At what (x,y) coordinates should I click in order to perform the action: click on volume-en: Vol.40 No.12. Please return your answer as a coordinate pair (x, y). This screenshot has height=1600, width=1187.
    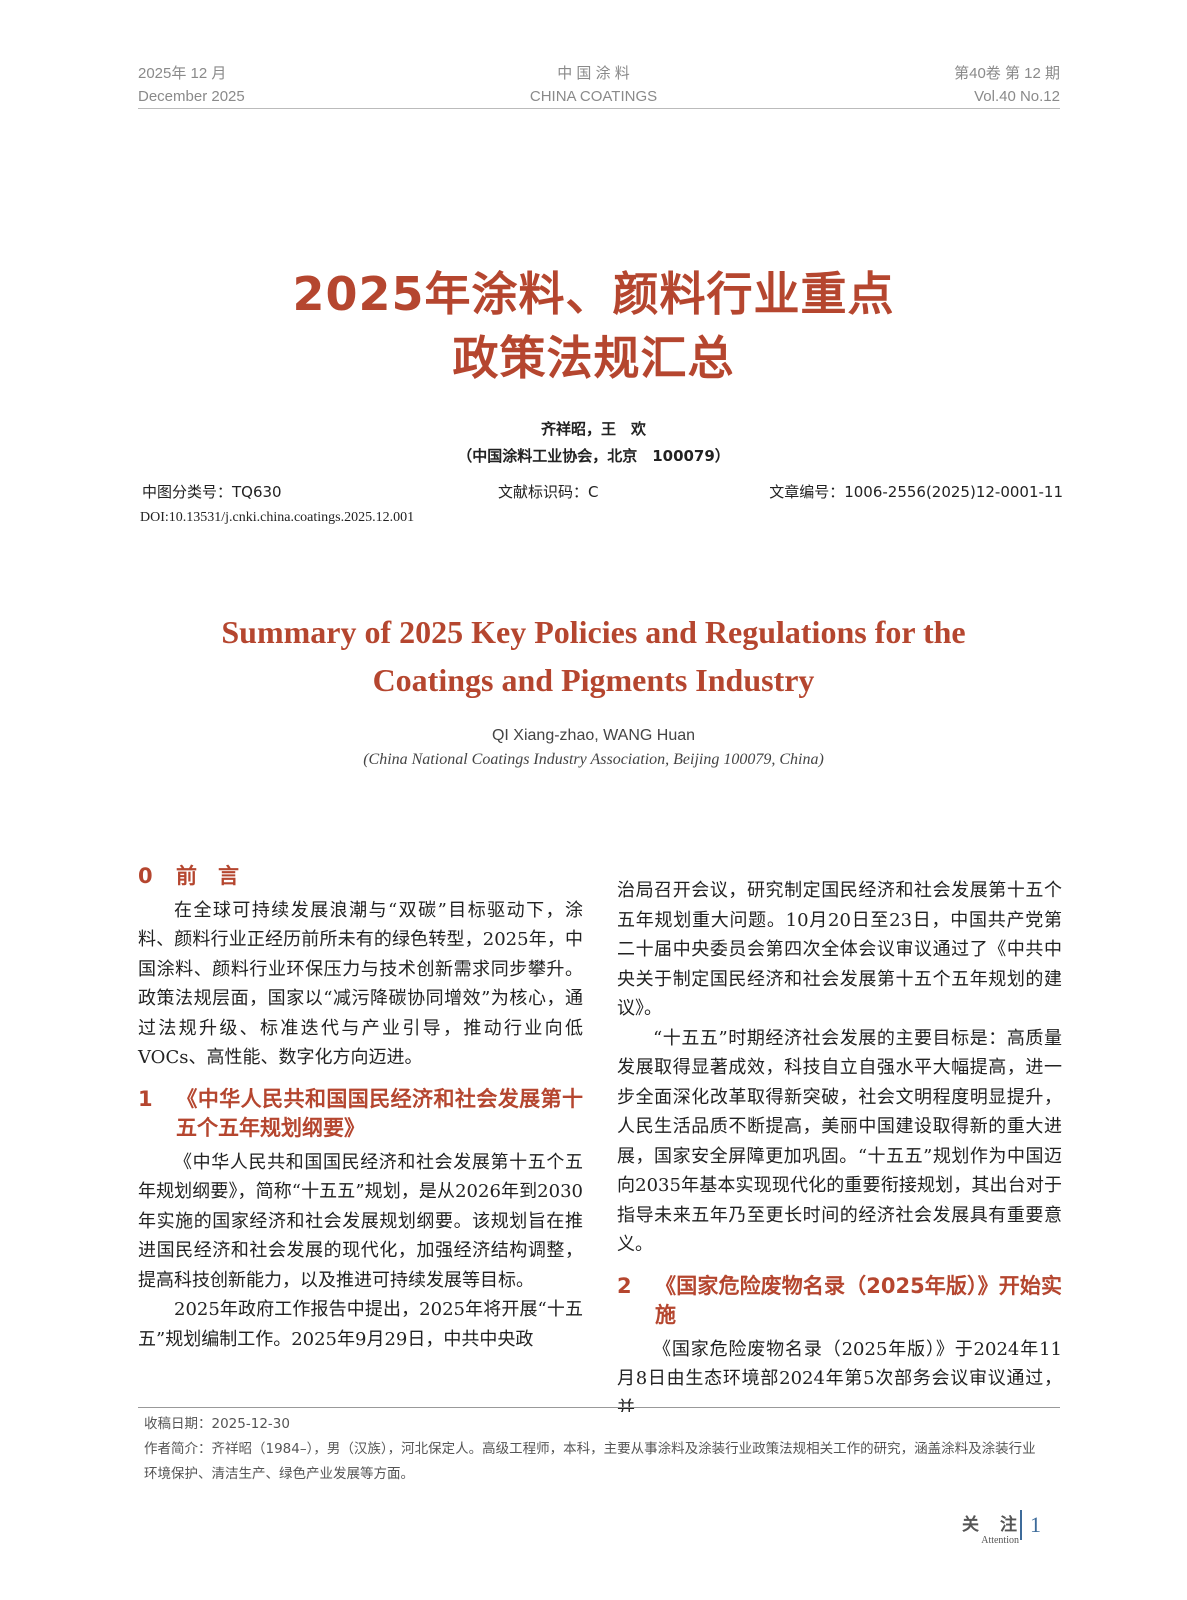
    Looking at the image, I should click on (1017, 96).